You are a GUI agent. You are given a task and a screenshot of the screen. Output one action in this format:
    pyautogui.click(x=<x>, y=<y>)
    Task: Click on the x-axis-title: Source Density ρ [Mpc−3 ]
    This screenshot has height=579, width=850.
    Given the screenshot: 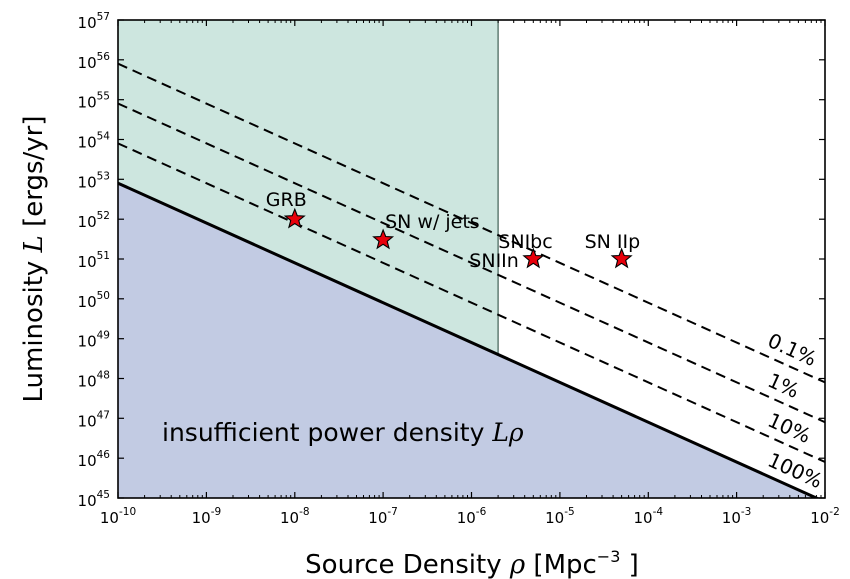 What is the action you would take?
    pyautogui.click(x=472, y=563)
    